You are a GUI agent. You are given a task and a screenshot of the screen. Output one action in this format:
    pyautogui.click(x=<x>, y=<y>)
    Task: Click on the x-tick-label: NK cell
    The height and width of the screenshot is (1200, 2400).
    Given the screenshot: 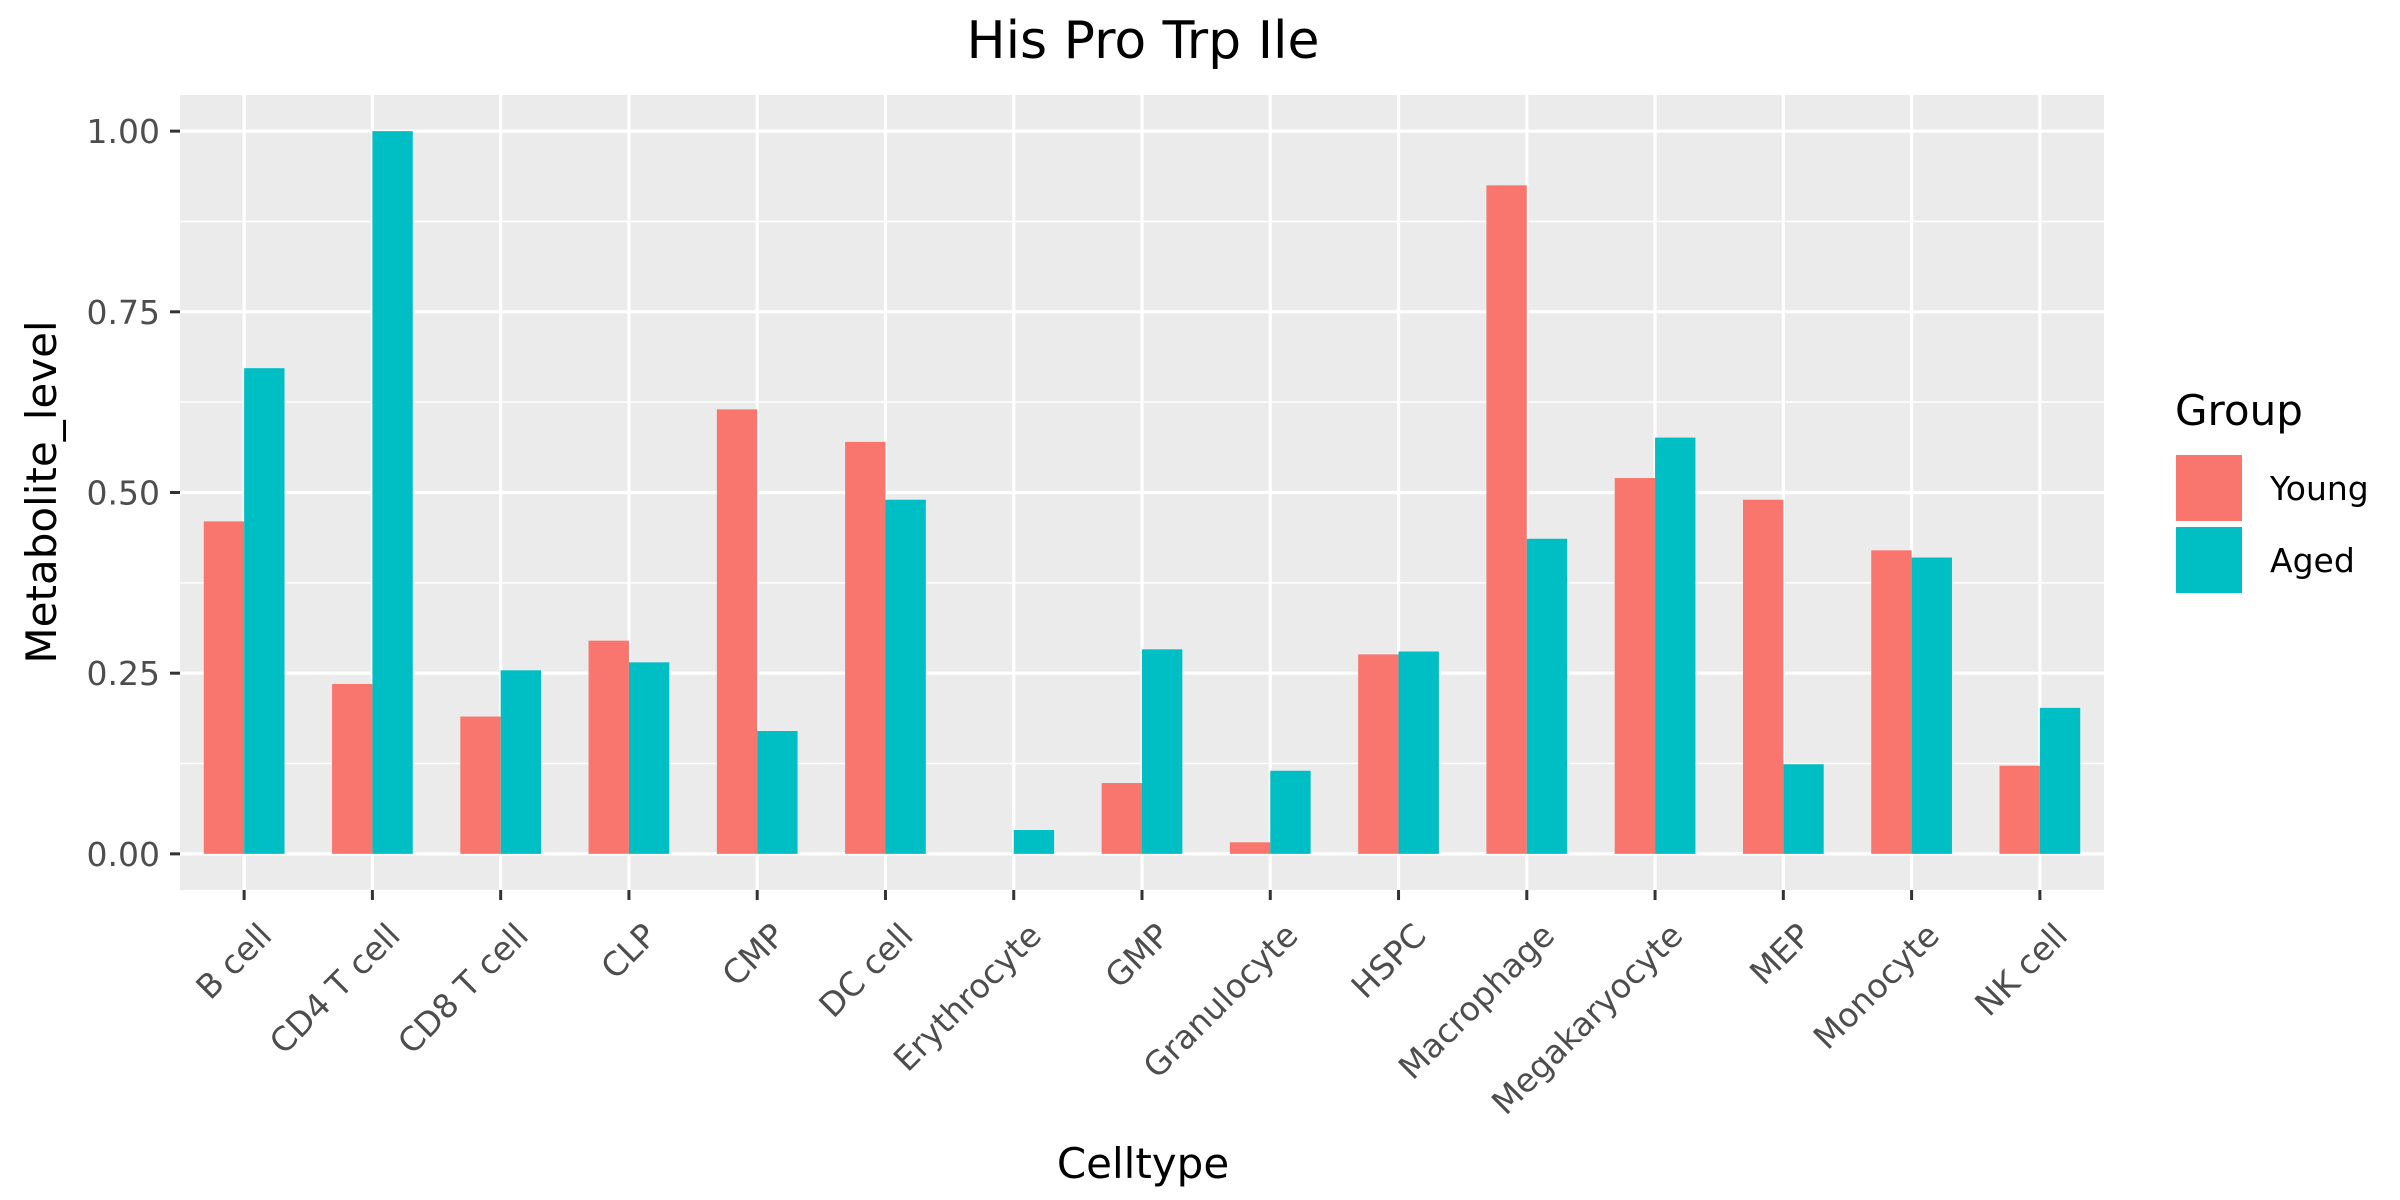 What is the action you would take?
    pyautogui.click(x=2021, y=970)
    